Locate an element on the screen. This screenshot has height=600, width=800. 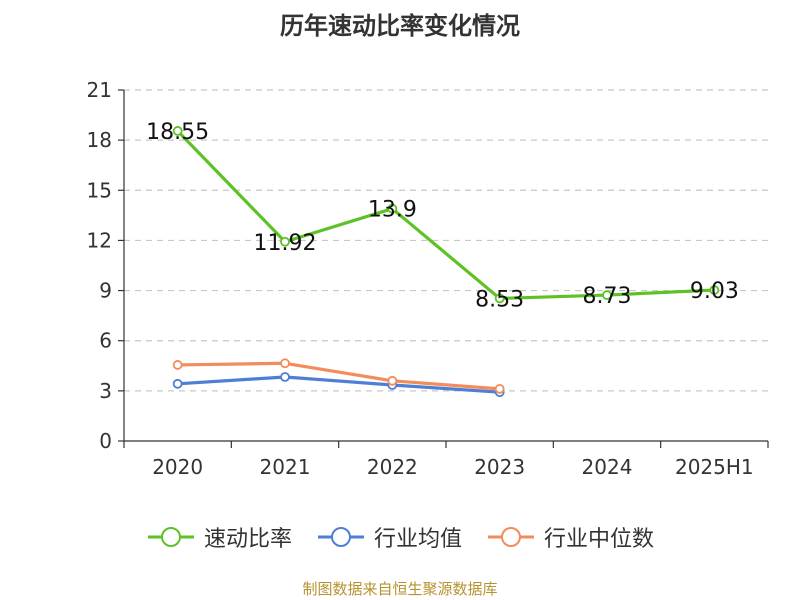
data-label: 8.53 is located at coordinates (499, 299).